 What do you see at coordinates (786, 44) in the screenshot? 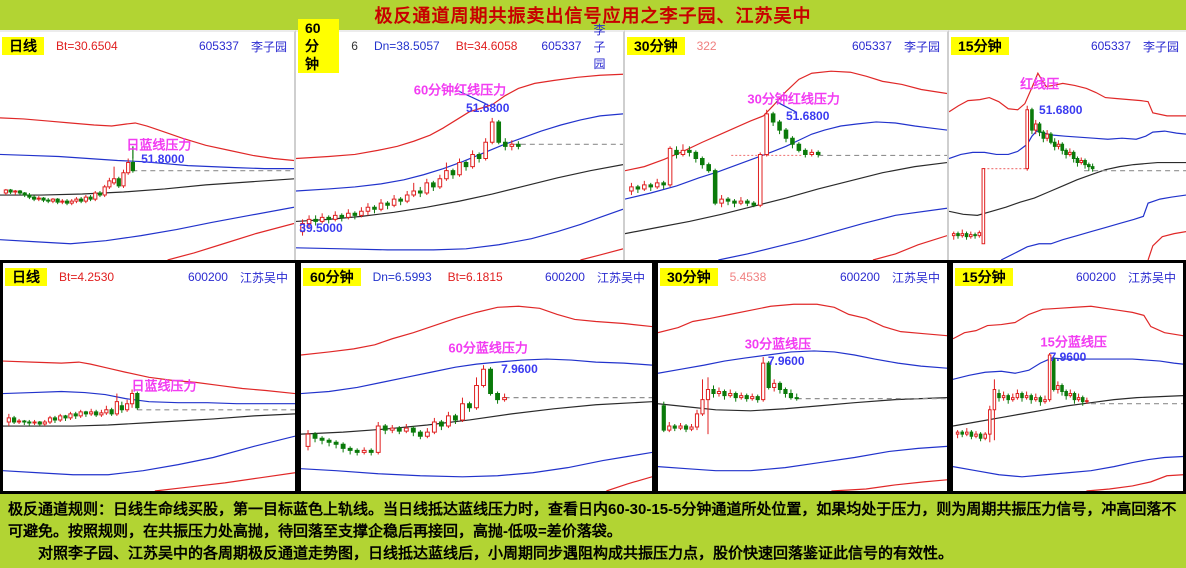
I see `panel-header: 30分钟 322 605337 李子园` at bounding box center [786, 44].